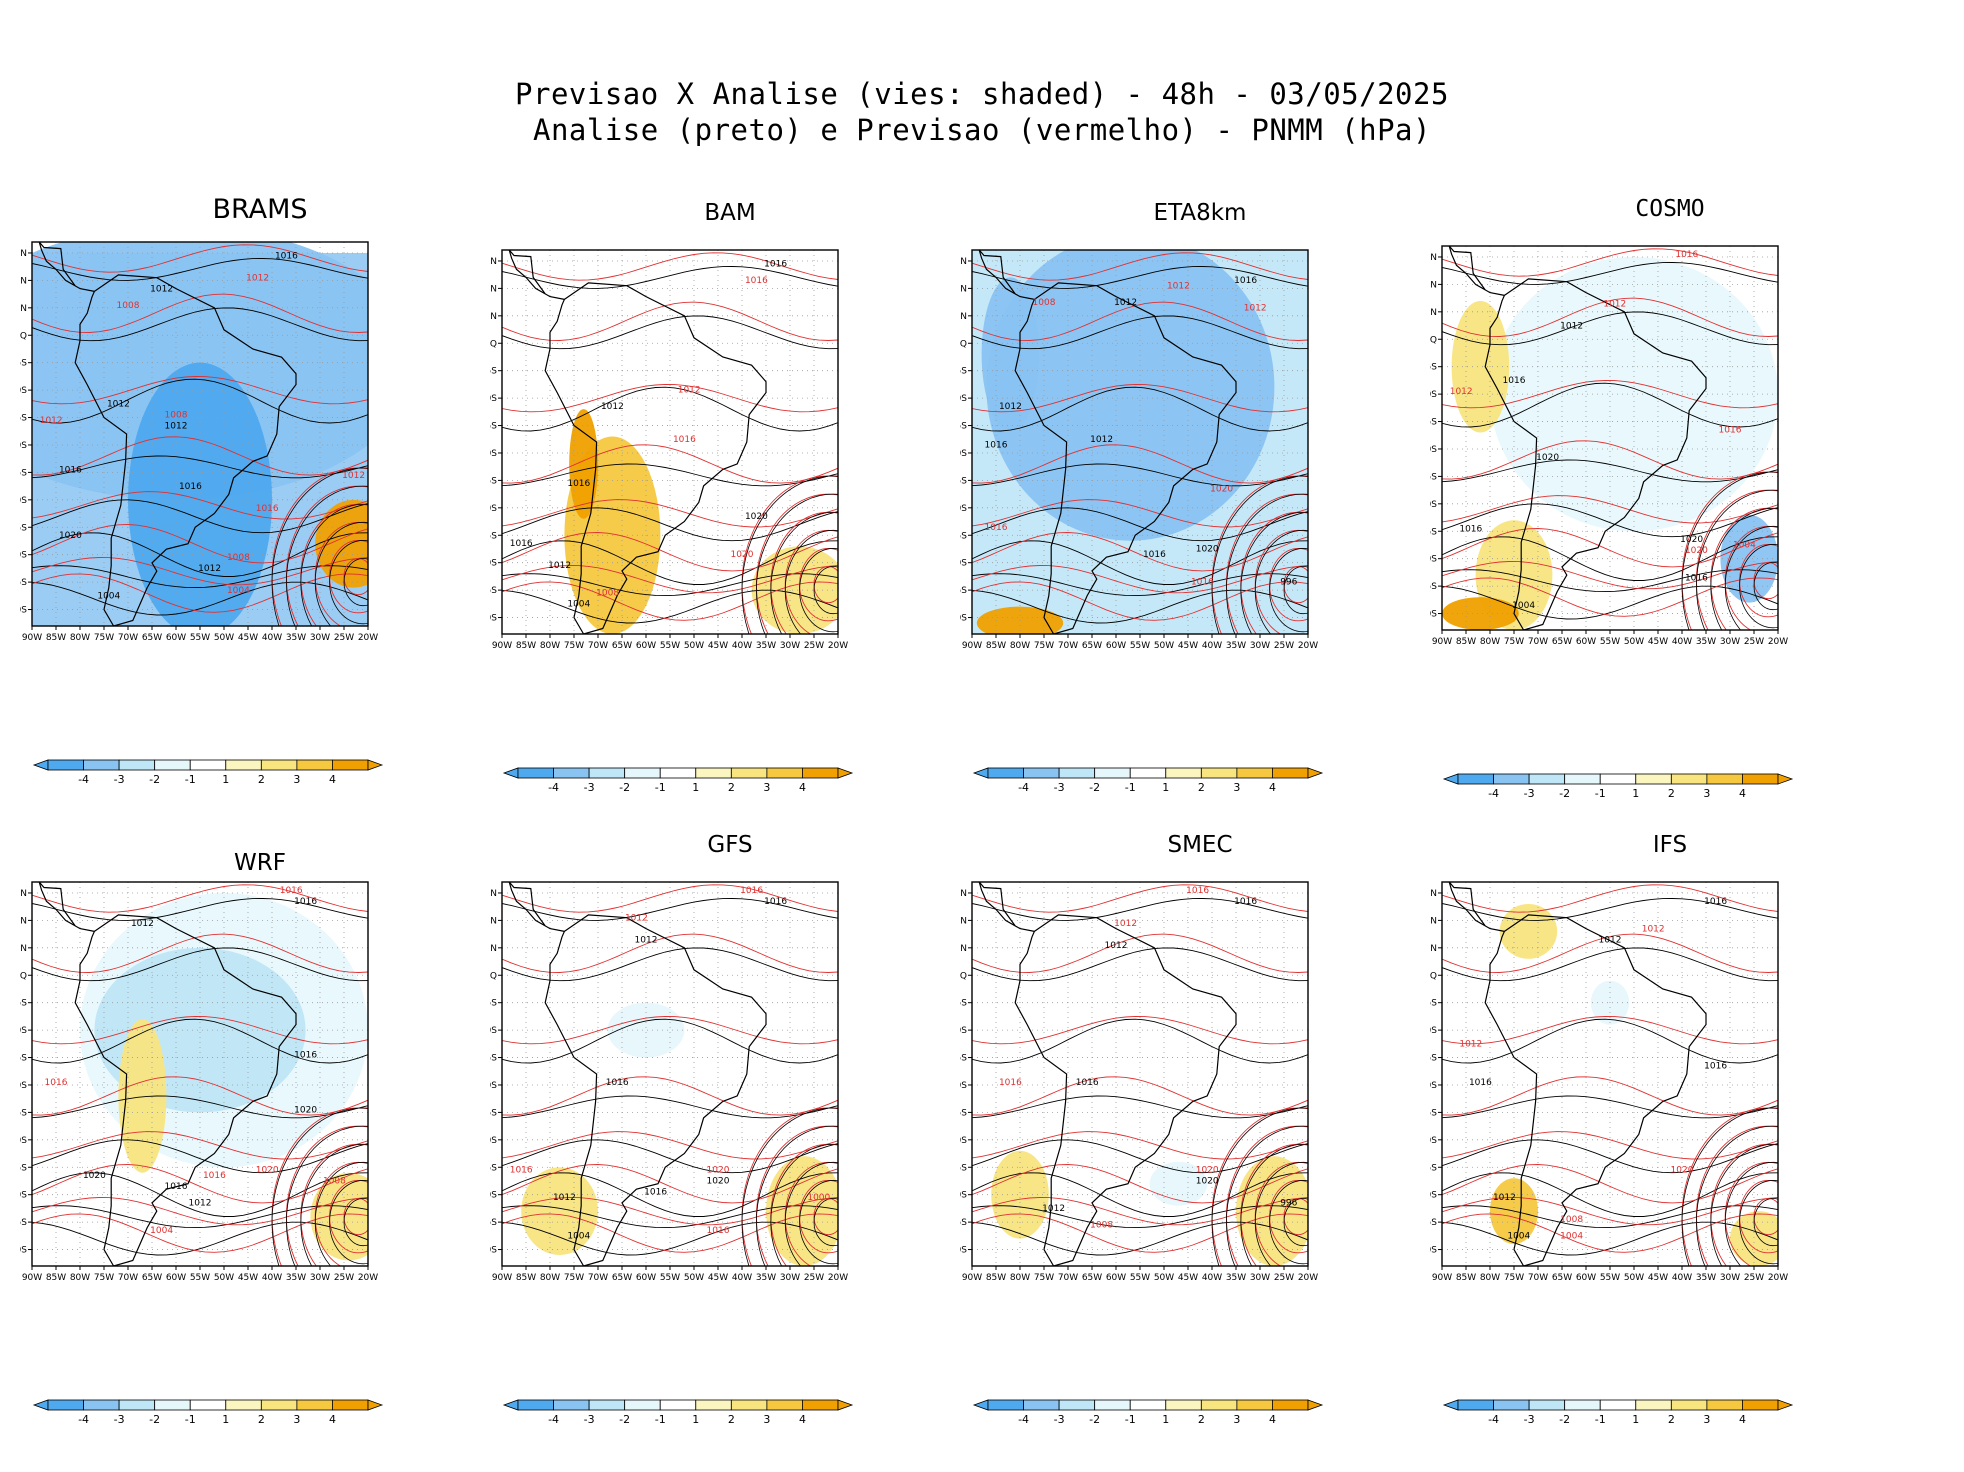  I want to click on colorbar-tick-label: 3, so click(766, 1419).